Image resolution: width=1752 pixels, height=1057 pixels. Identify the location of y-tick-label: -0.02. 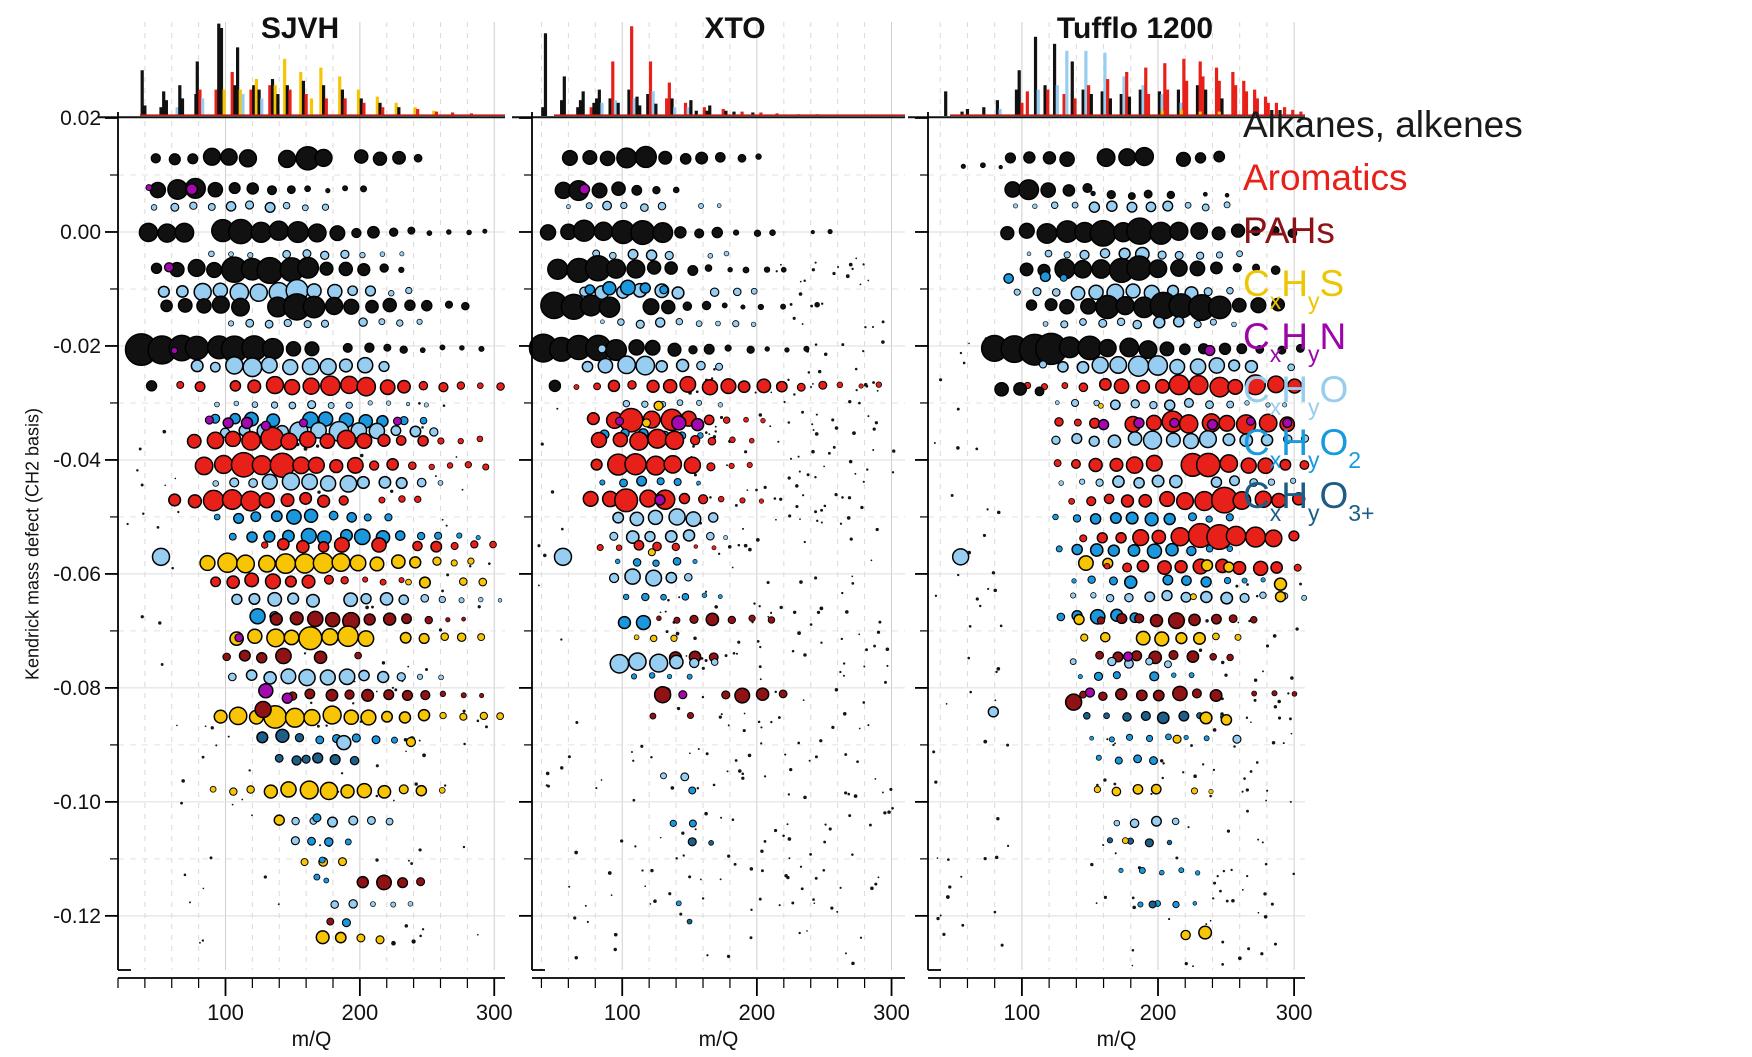
(77, 346).